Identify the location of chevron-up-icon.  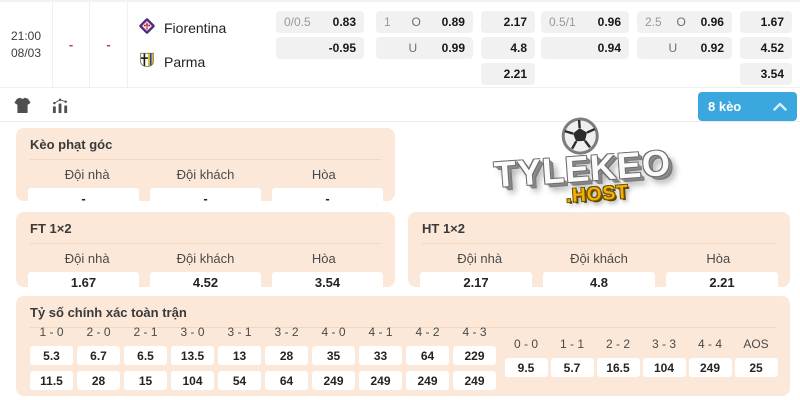
(780, 106).